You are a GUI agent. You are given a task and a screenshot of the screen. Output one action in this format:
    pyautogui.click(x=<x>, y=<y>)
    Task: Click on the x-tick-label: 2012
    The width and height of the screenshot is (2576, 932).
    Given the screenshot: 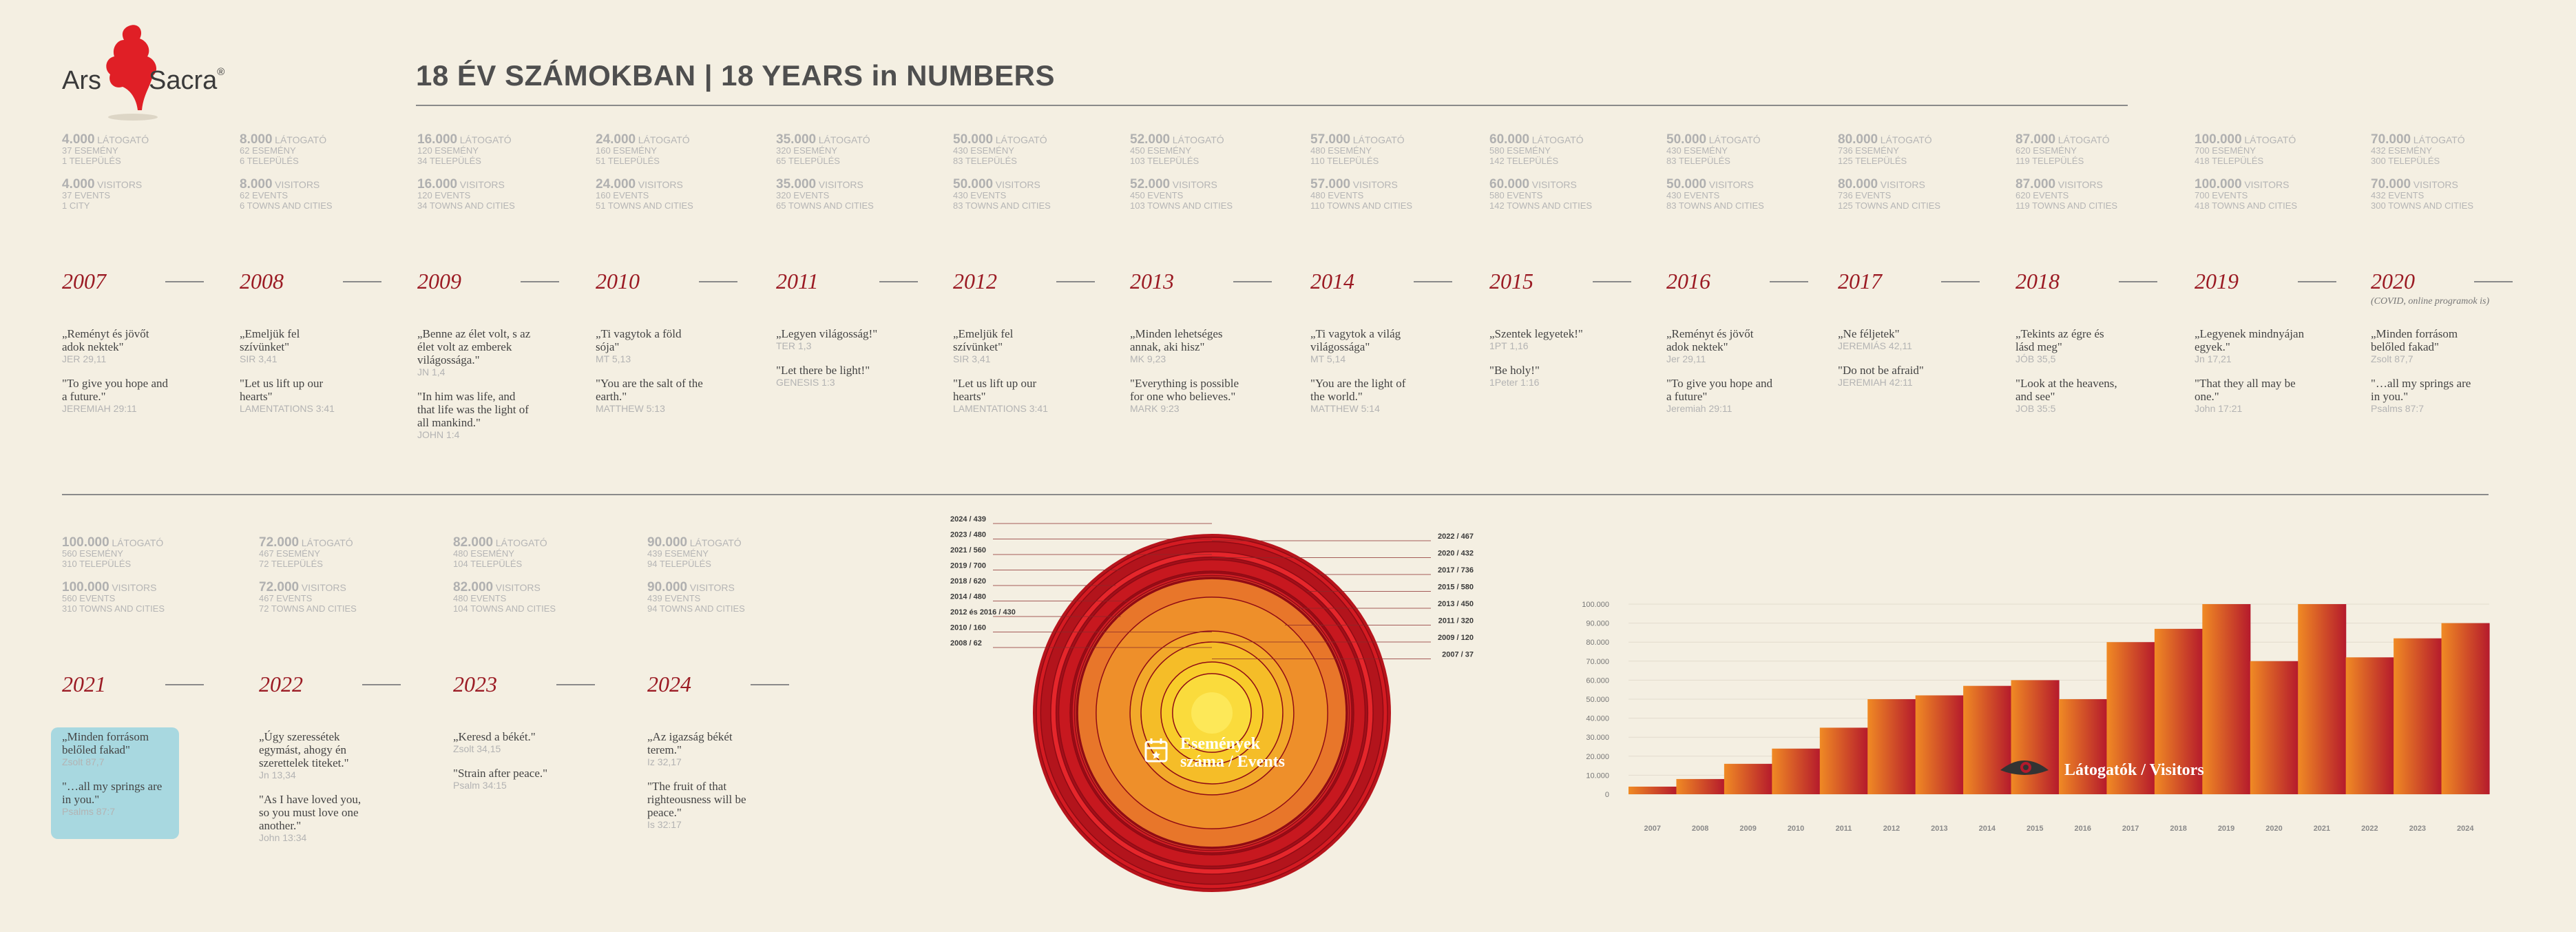 What is the action you would take?
    pyautogui.click(x=1891, y=829)
    